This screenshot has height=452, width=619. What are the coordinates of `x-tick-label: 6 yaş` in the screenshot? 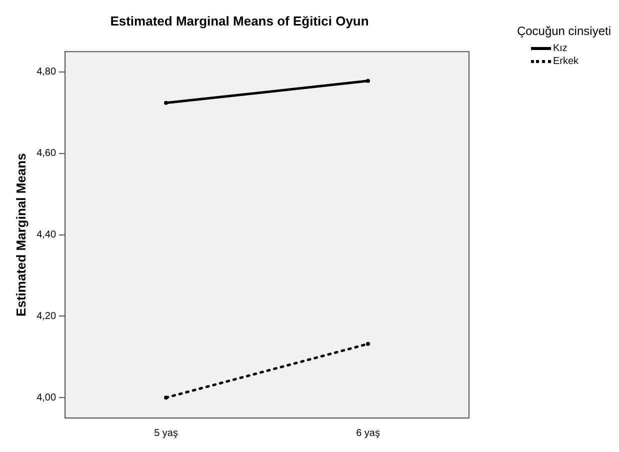 It's located at (368, 433).